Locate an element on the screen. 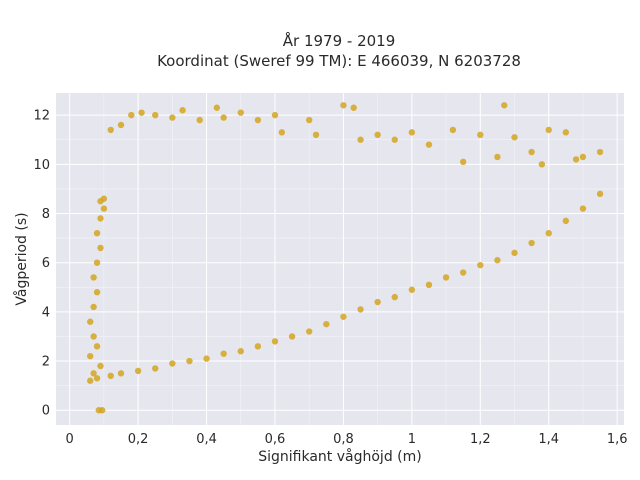 The width and height of the screenshot is (640, 480). y-tick-label: 4 is located at coordinates (46, 312).